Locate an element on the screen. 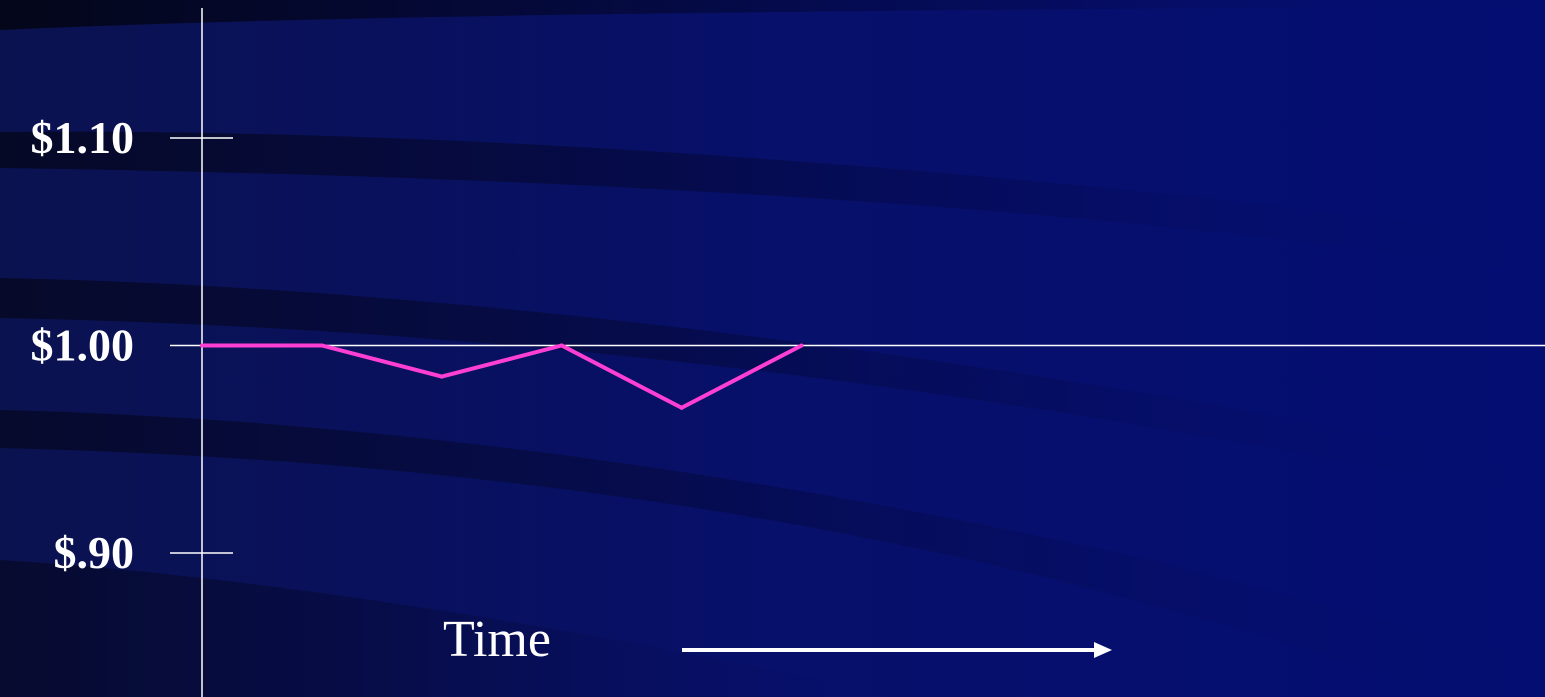 The width and height of the screenshot is (1545, 697). price-series-line is located at coordinates (502, 377).